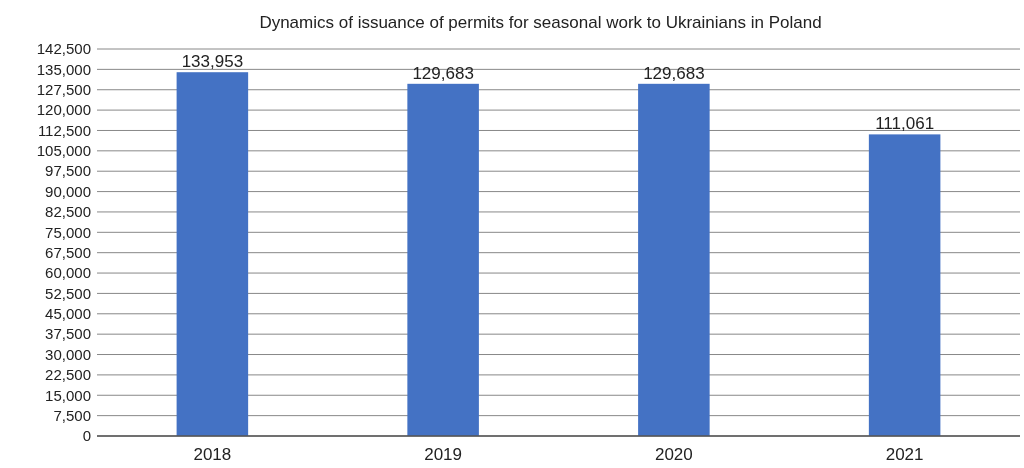 Image resolution: width=1024 pixels, height=468 pixels. I want to click on x-tick-label: 2018, so click(212, 454).